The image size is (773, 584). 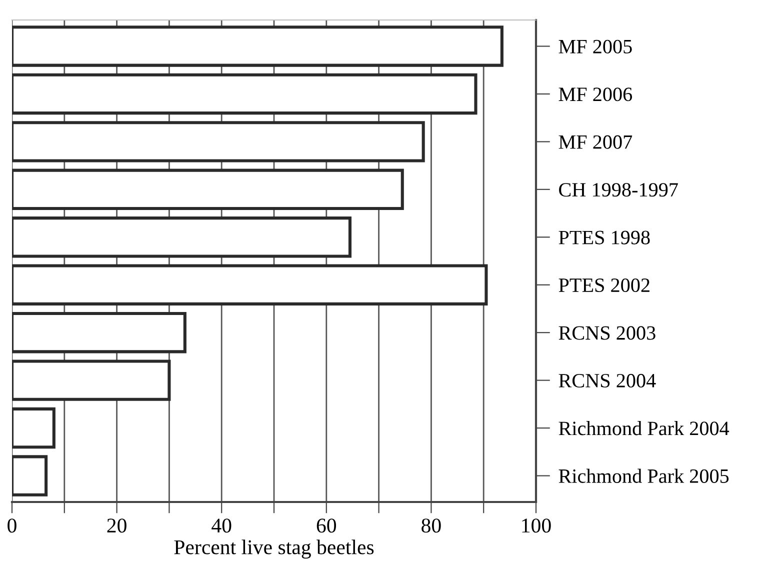 What do you see at coordinates (222, 525) in the screenshot?
I see `x-tick-label: 40` at bounding box center [222, 525].